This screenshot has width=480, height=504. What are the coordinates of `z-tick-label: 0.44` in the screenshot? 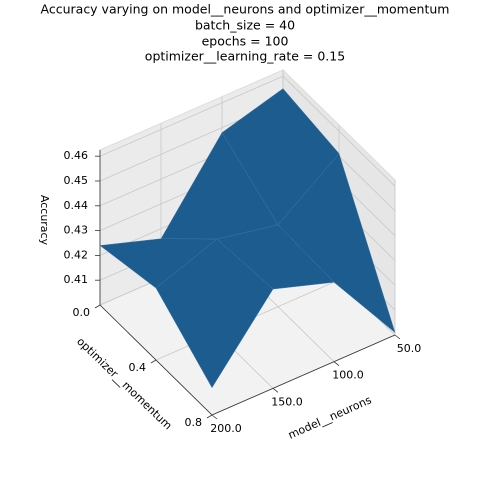 It's located at (76, 205).